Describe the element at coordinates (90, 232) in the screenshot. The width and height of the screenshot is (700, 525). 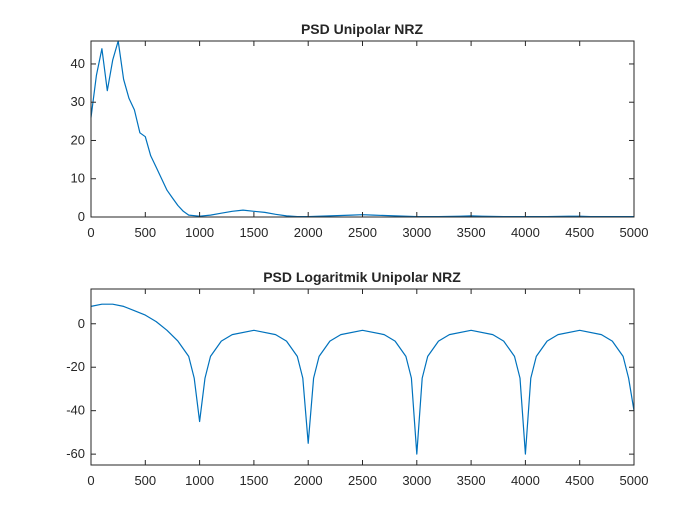
I see `psd-linear-x-tick-label: 0` at that location.